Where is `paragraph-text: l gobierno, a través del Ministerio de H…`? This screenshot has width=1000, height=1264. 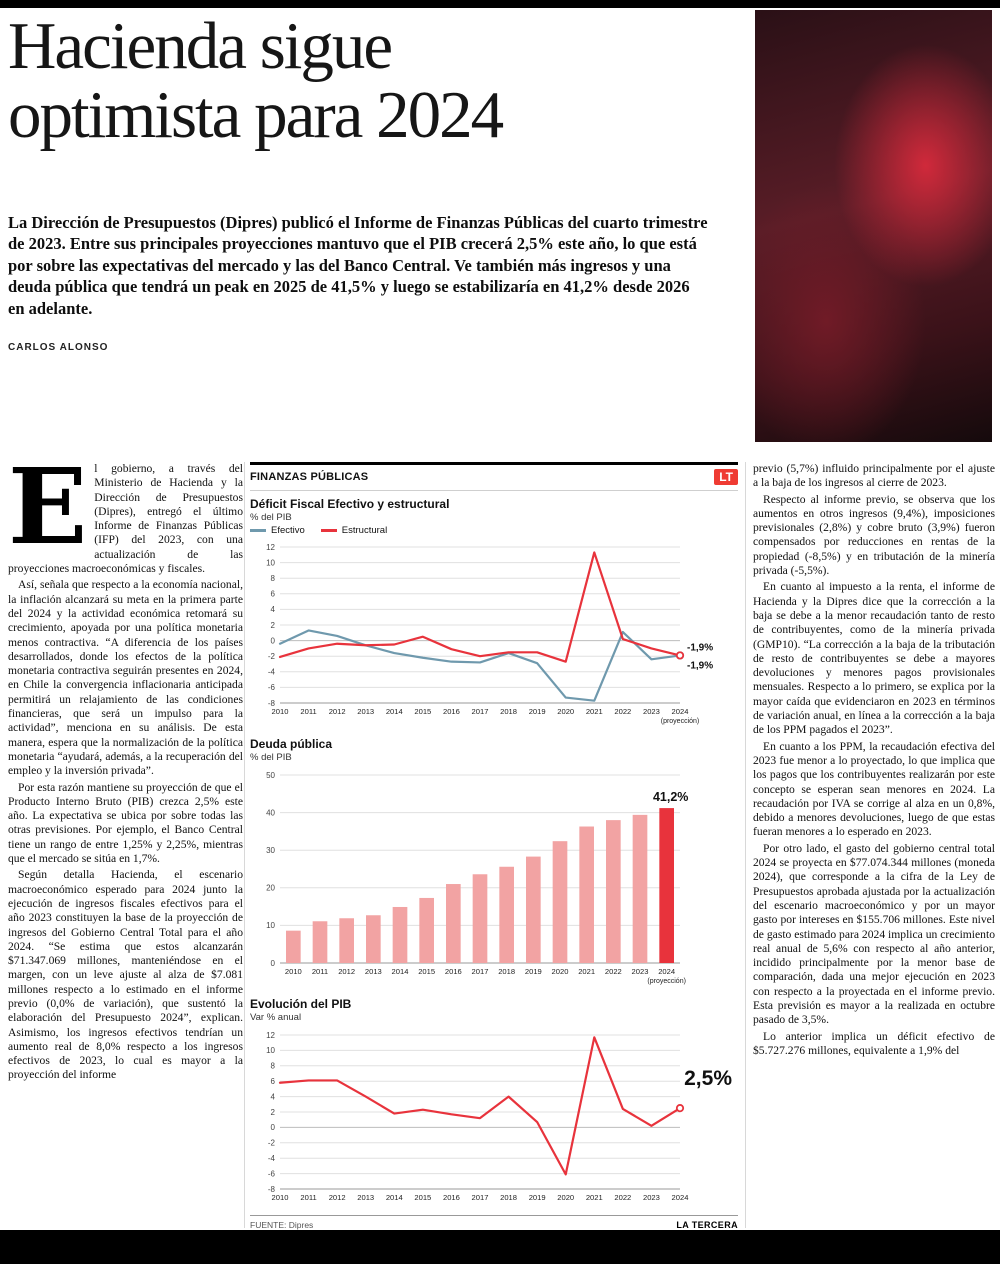
paragraph-text: l gobierno, a través del Ministerio de H… is located at coordinates (125, 519).